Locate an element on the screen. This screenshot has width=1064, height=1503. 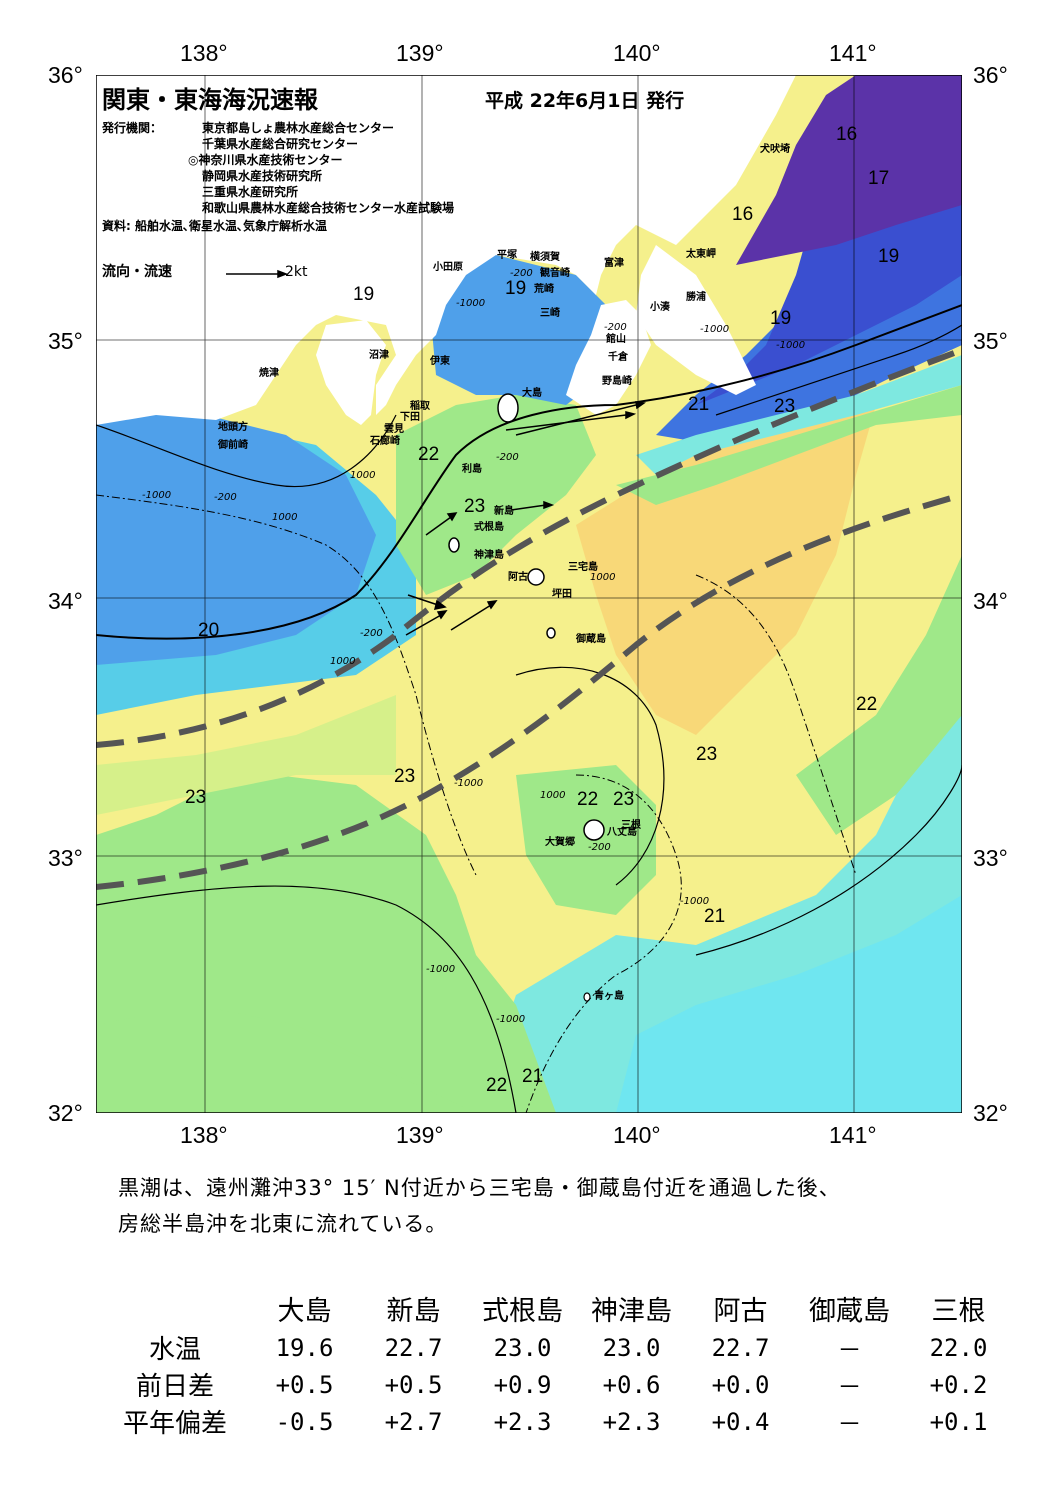
place-mitsune: 三根 is located at coordinates (631, 825).